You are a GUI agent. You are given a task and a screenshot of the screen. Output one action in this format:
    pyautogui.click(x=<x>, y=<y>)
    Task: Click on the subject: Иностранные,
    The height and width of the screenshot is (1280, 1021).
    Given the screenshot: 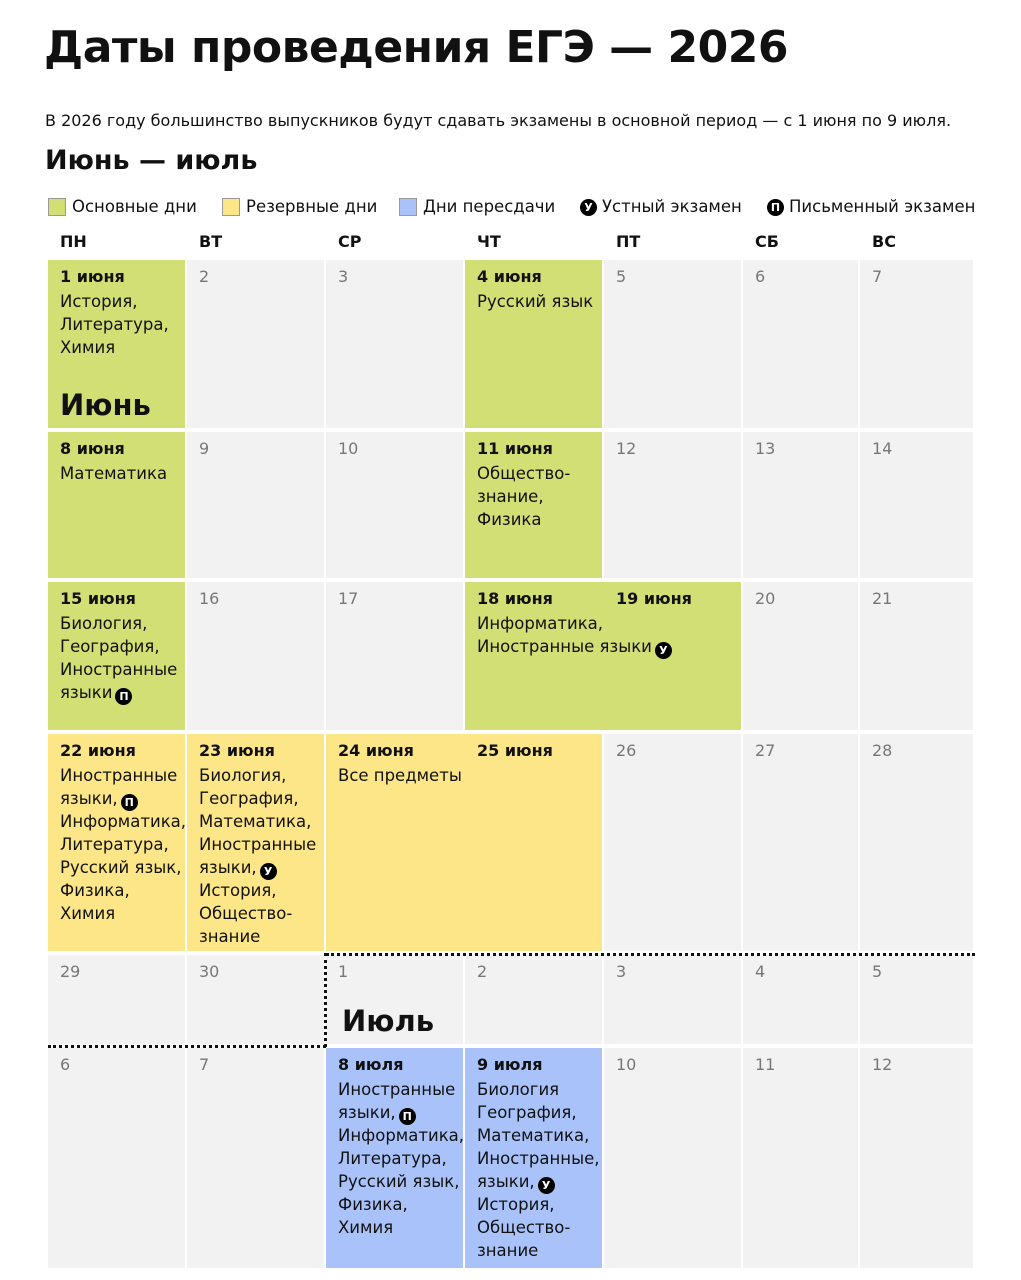 What is the action you would take?
    pyautogui.click(x=538, y=1158)
    